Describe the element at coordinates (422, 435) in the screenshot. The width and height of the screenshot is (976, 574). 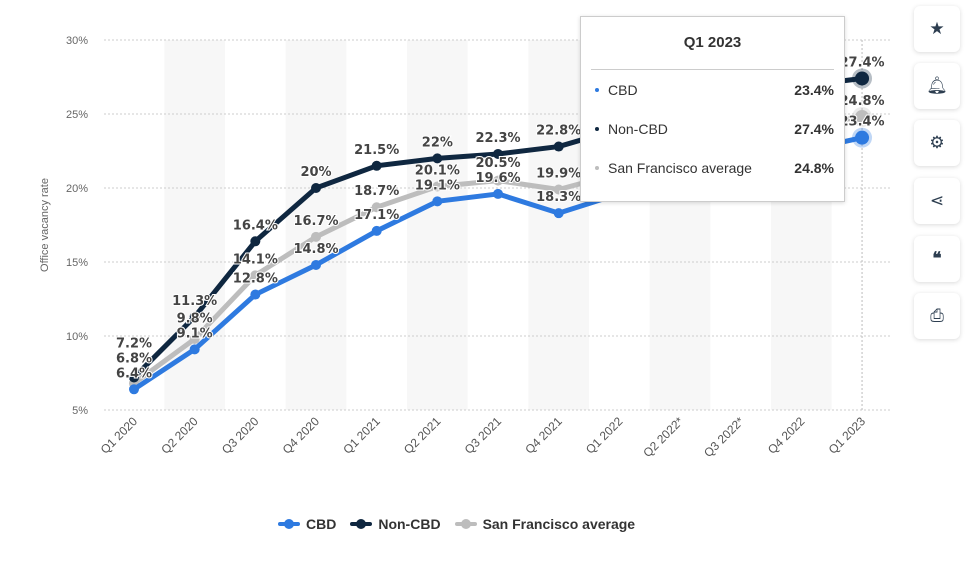
I see `x-tick-label: Q2 2021` at that location.